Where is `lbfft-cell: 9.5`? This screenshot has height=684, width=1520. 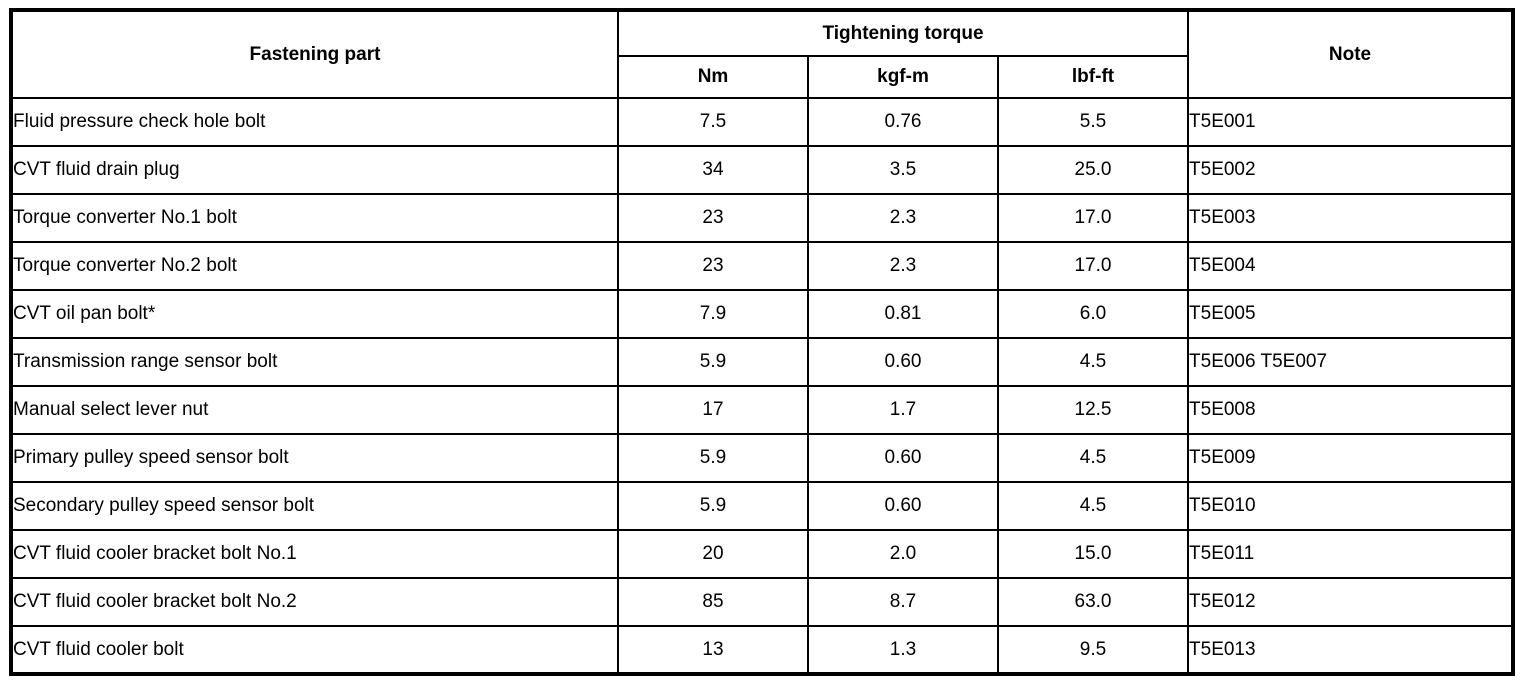
lbfft-cell: 9.5 is located at coordinates (1093, 650).